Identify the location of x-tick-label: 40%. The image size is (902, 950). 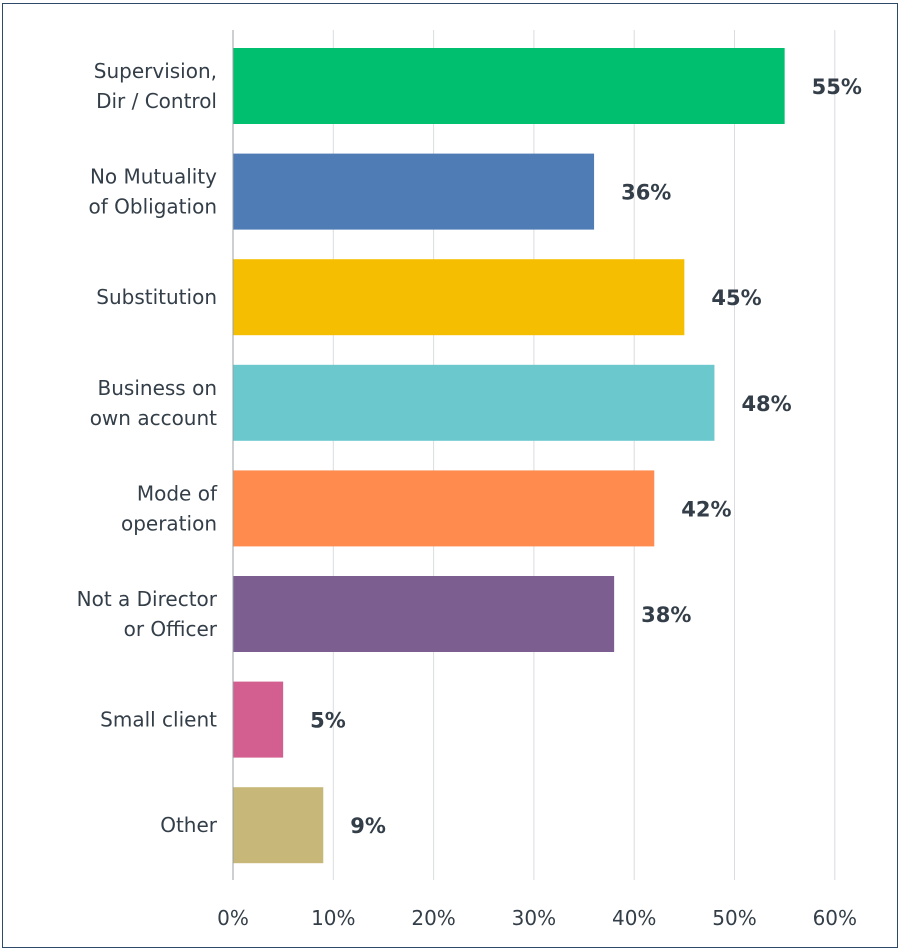
(634, 918).